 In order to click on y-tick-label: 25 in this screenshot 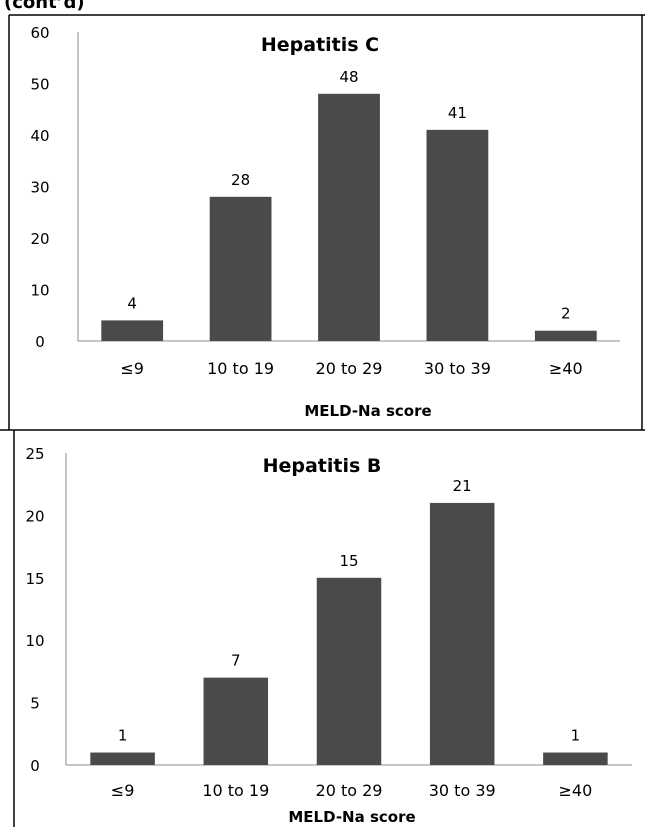, I will do `click(34, 454)`.